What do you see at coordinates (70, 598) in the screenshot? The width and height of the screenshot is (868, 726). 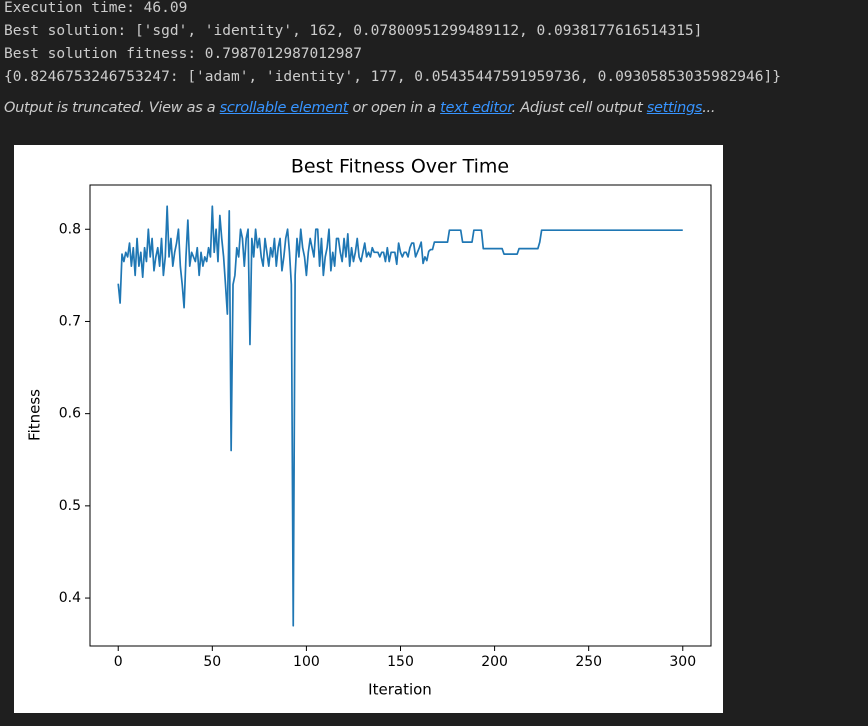 I see `y-tick-label: 0.4` at bounding box center [70, 598].